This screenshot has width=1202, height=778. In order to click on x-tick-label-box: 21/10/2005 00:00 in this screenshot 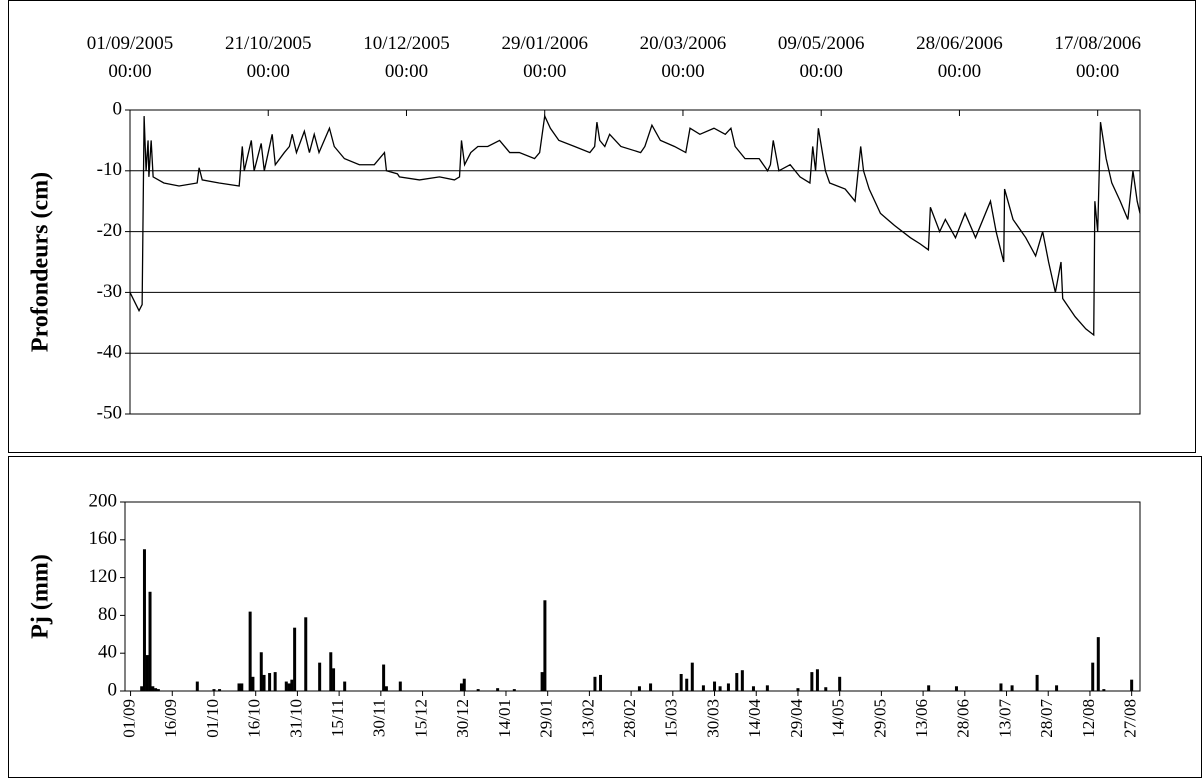, I will do `click(268, 57)`.